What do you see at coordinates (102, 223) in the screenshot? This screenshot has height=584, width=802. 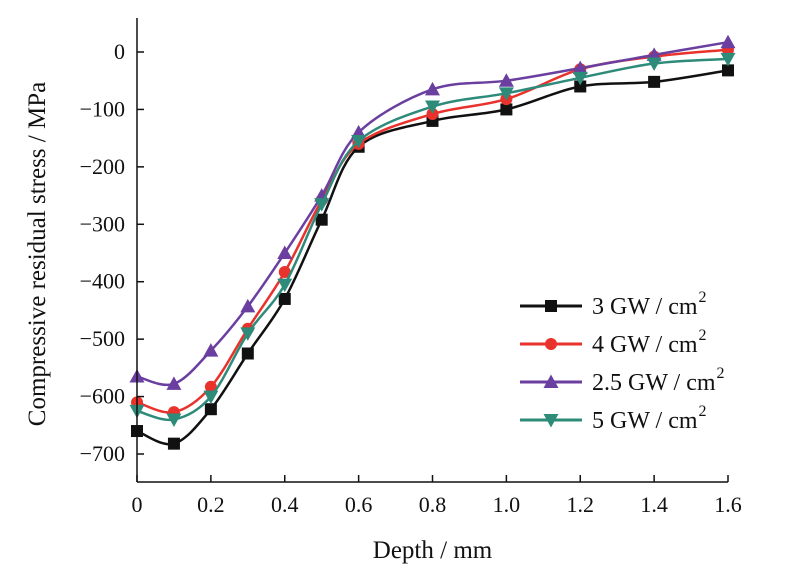 I see `y-tick-label: −300` at bounding box center [102, 223].